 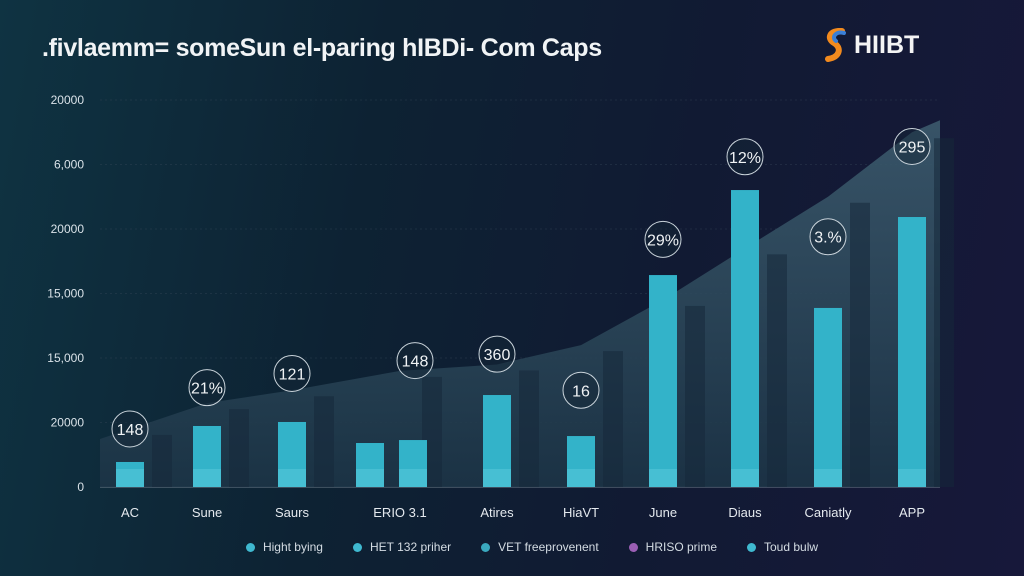 What do you see at coordinates (292, 547) in the screenshot?
I see `legend-label: Hight bying` at bounding box center [292, 547].